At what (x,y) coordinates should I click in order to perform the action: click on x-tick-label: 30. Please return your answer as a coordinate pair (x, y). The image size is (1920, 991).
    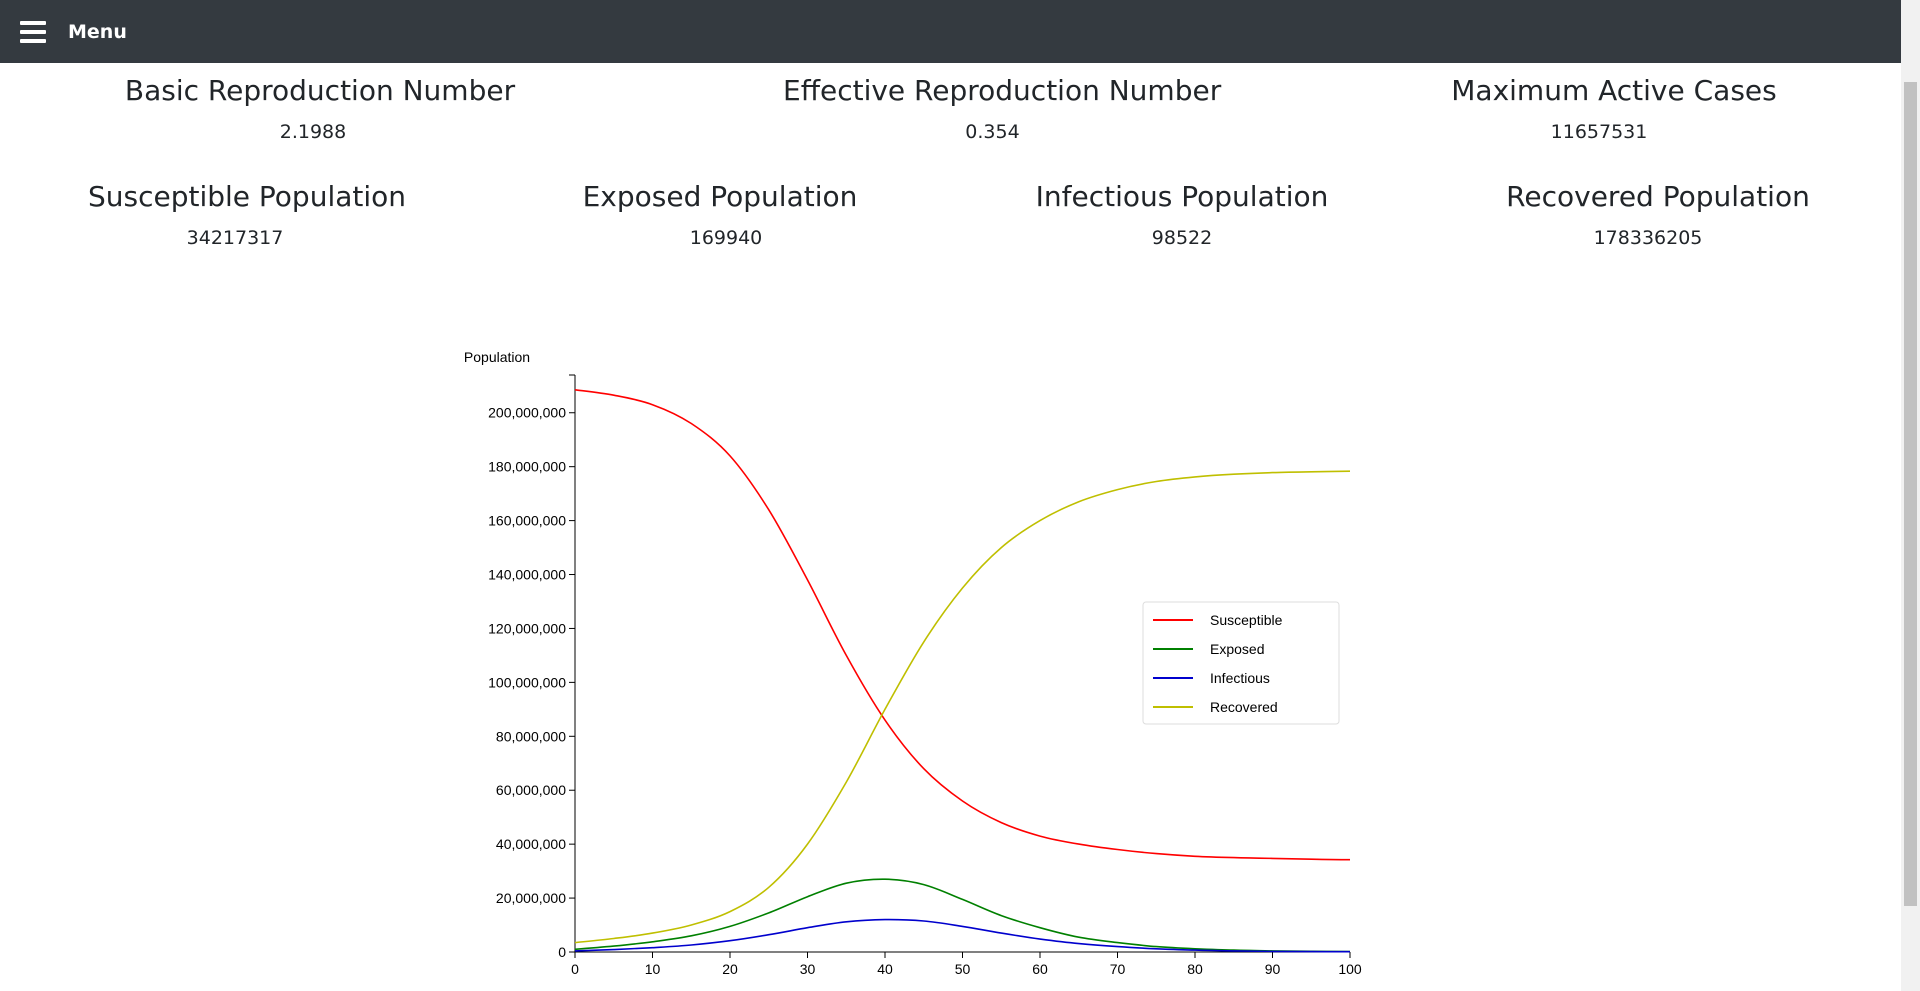
    Looking at the image, I should click on (808, 969).